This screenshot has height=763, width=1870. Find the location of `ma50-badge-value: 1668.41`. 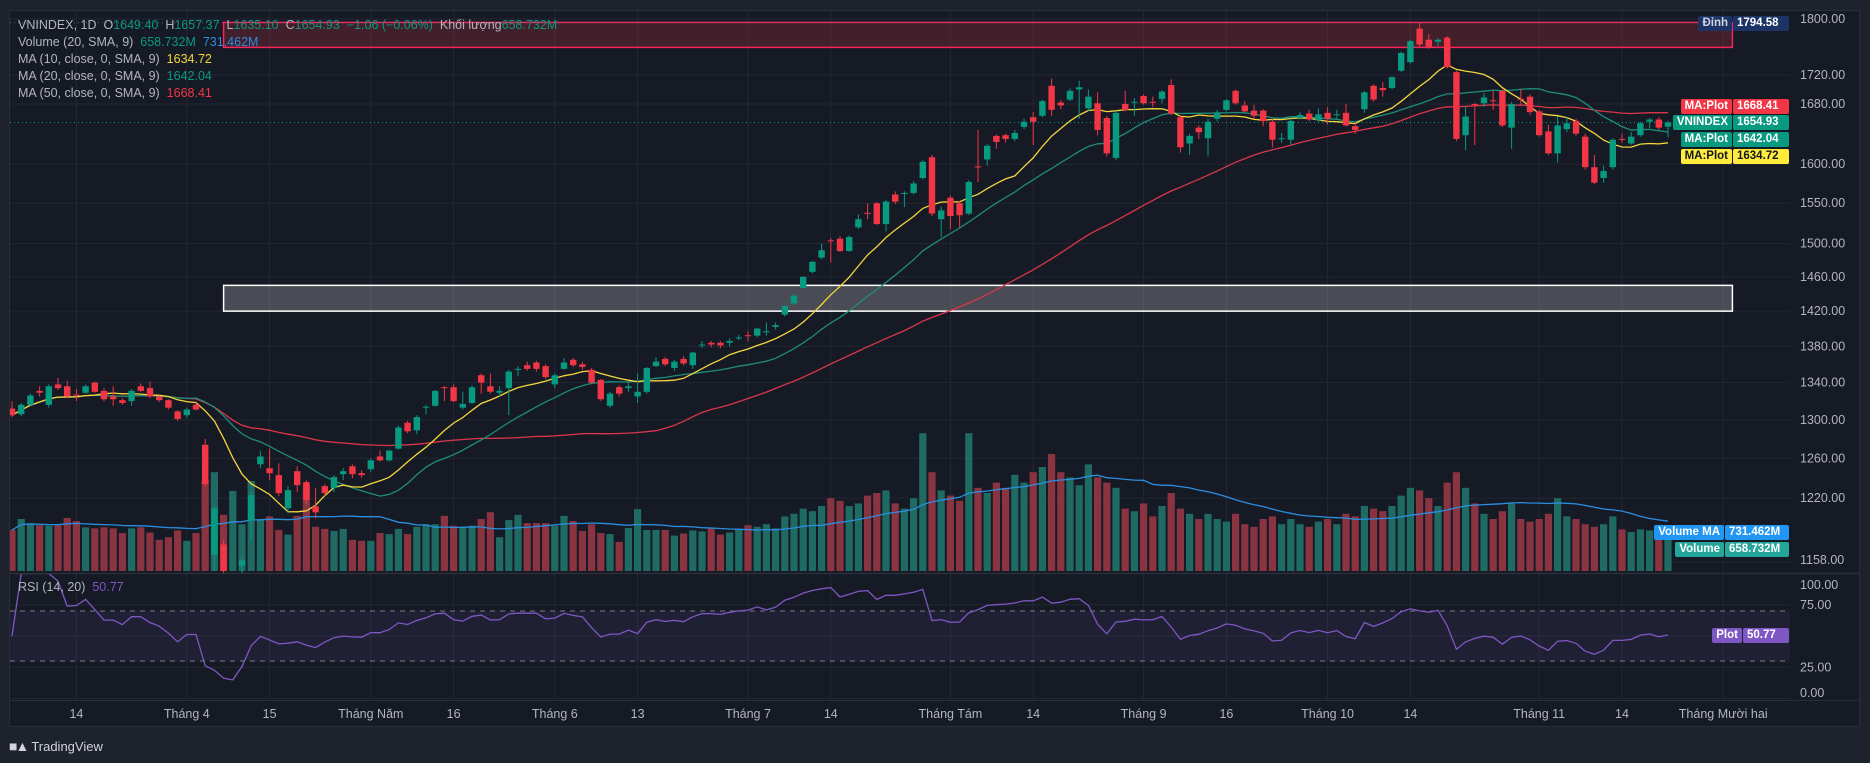

ma50-badge-value: 1668.41 is located at coordinates (1761, 106).